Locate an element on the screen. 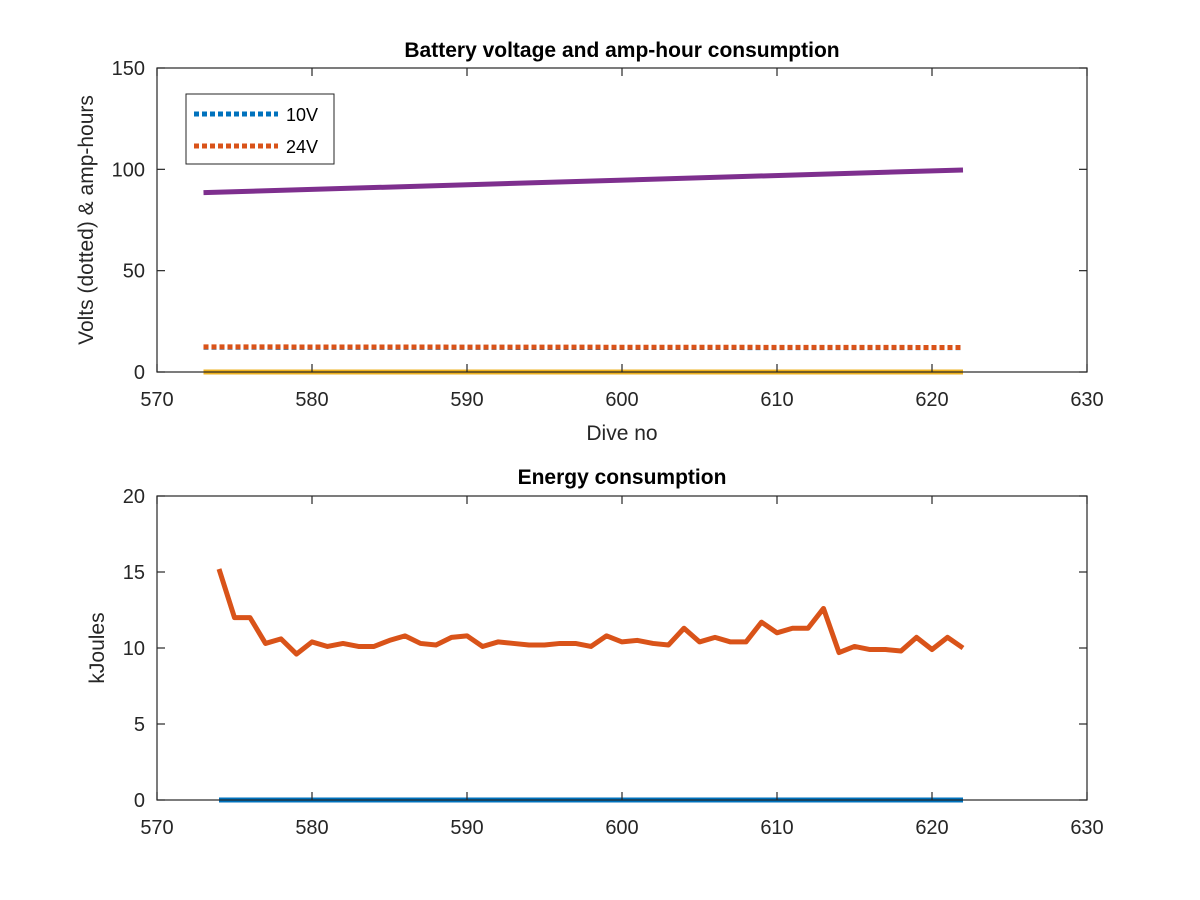  legend-box is located at coordinates (260, 129).